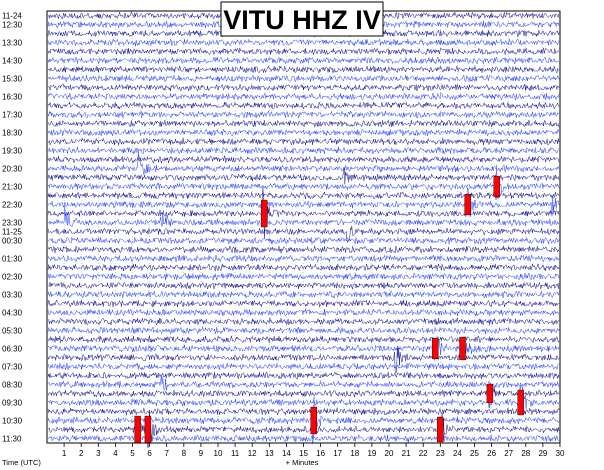 This screenshot has width=604, height=470. Describe the element at coordinates (12, 241) in the screenshot. I see `time-label: 00:30` at that location.